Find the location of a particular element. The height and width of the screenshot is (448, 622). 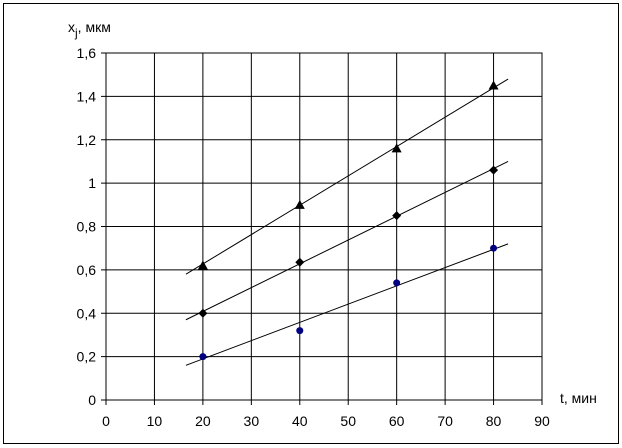

x-tick-label: 90 is located at coordinates (542, 421).